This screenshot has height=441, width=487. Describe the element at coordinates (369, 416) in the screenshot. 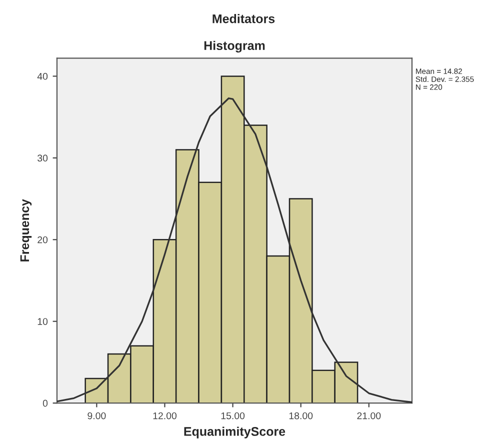

I see `x-tick-label: 21.00` at that location.